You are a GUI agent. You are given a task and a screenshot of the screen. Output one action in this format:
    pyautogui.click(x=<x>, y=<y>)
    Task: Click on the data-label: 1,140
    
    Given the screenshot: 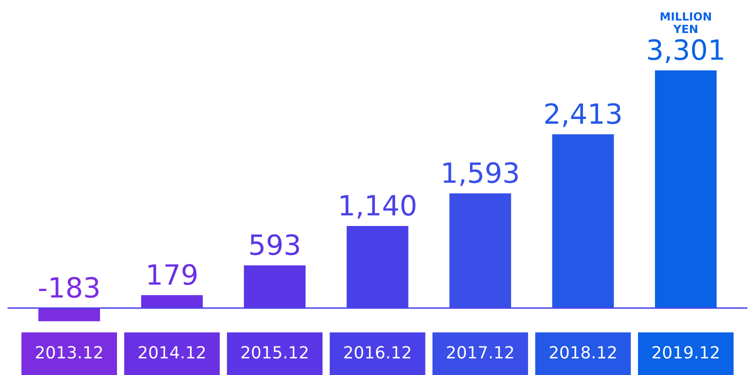 What is the action you would take?
    pyautogui.click(x=378, y=206)
    